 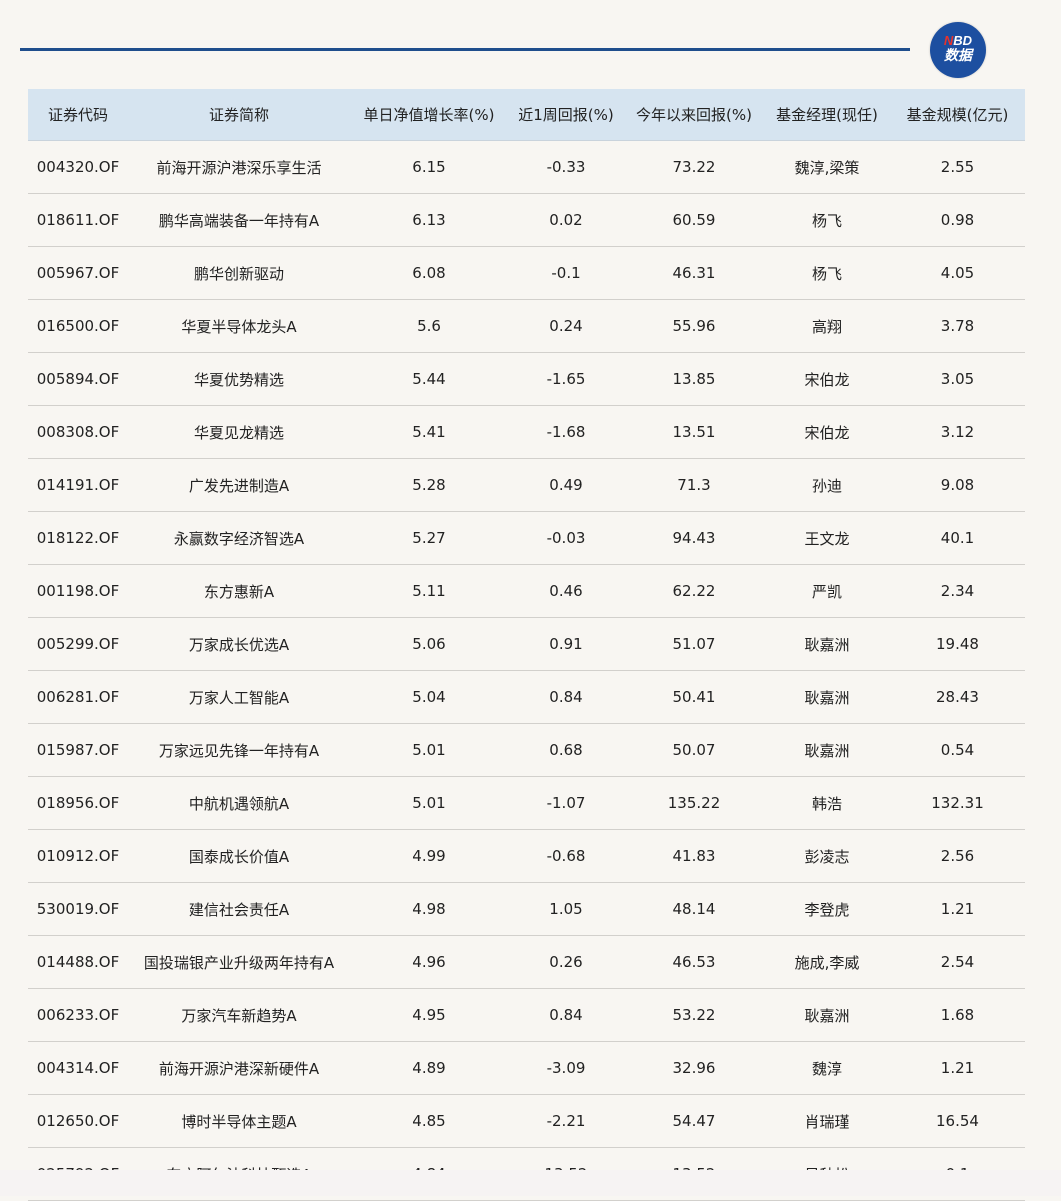 What do you see at coordinates (526, 803) in the screenshot?
I see `table-row: 018956.OF 中航机遇领航A 5.01 -1.07 135.22 韩浩 132.31` at bounding box center [526, 803].